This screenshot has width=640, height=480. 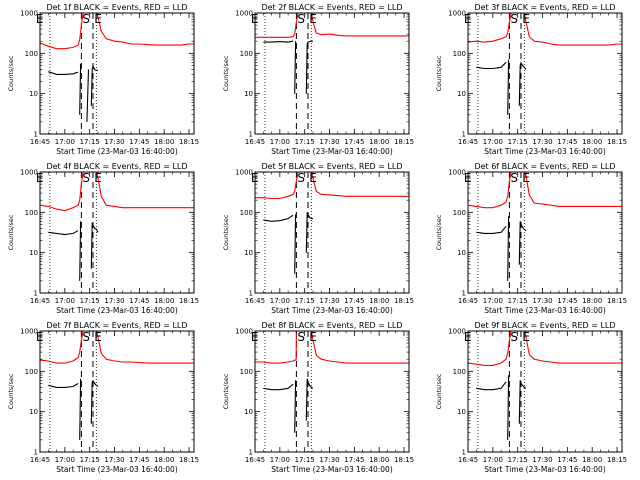 What do you see at coordinates (116, 7) in the screenshot?
I see `panel-title: Det 1f BLACK = Events, RED = LLD` at bounding box center [116, 7].